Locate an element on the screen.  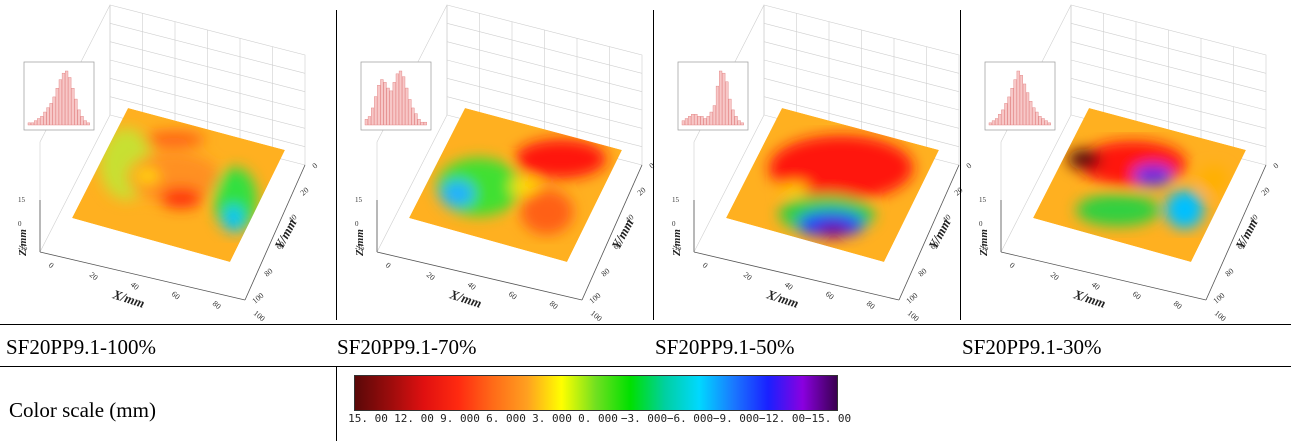
caption-100: SF20PP9.1-100% is located at coordinates (81, 347).